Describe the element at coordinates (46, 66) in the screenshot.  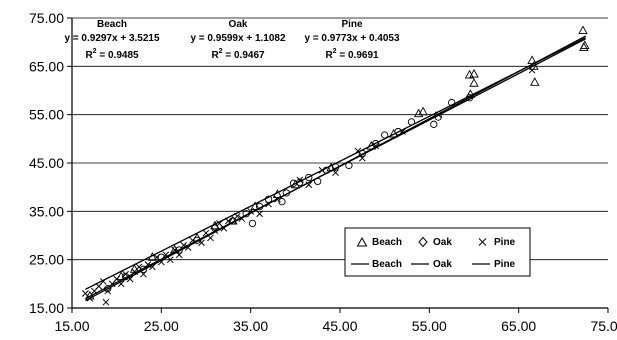
I see `y-tick-label: 65.00` at that location.